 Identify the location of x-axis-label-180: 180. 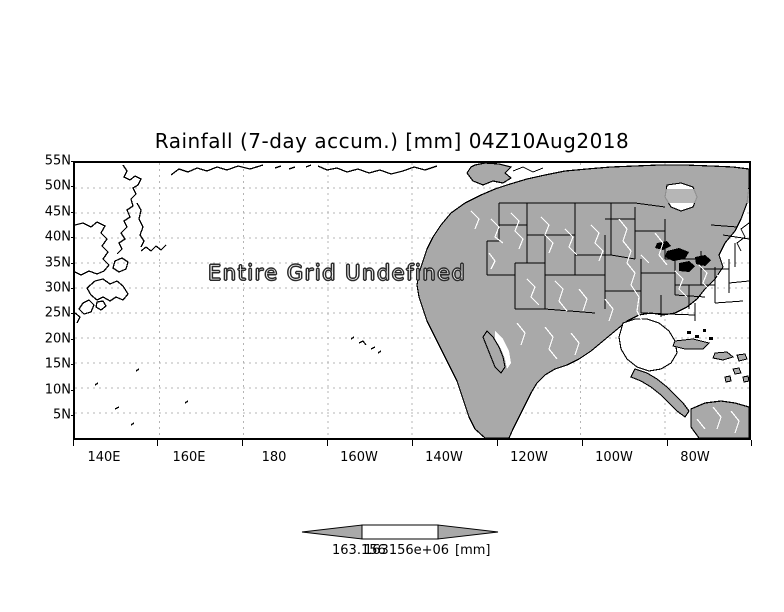
(274, 457).